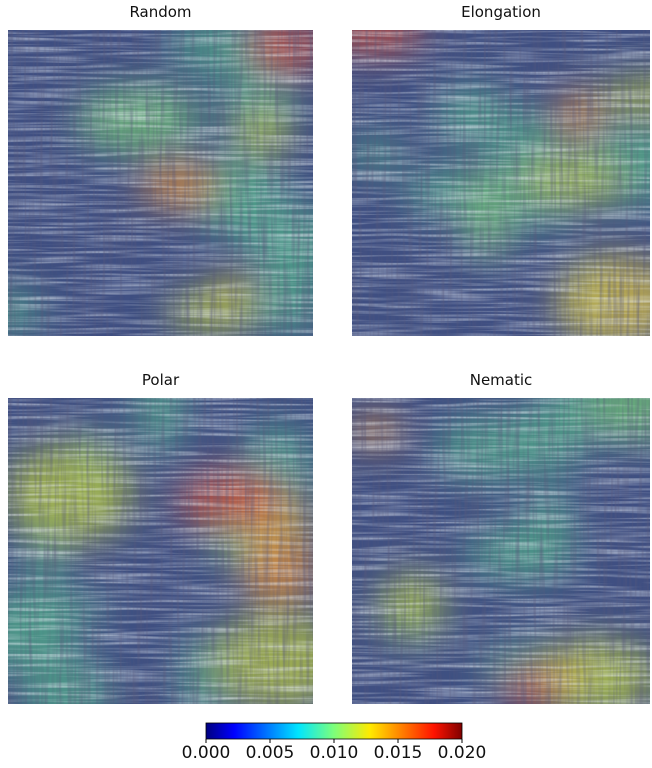  I want to click on colorbar: 0.000 0.005 0.010 0.015 0.020, so click(334, 742).